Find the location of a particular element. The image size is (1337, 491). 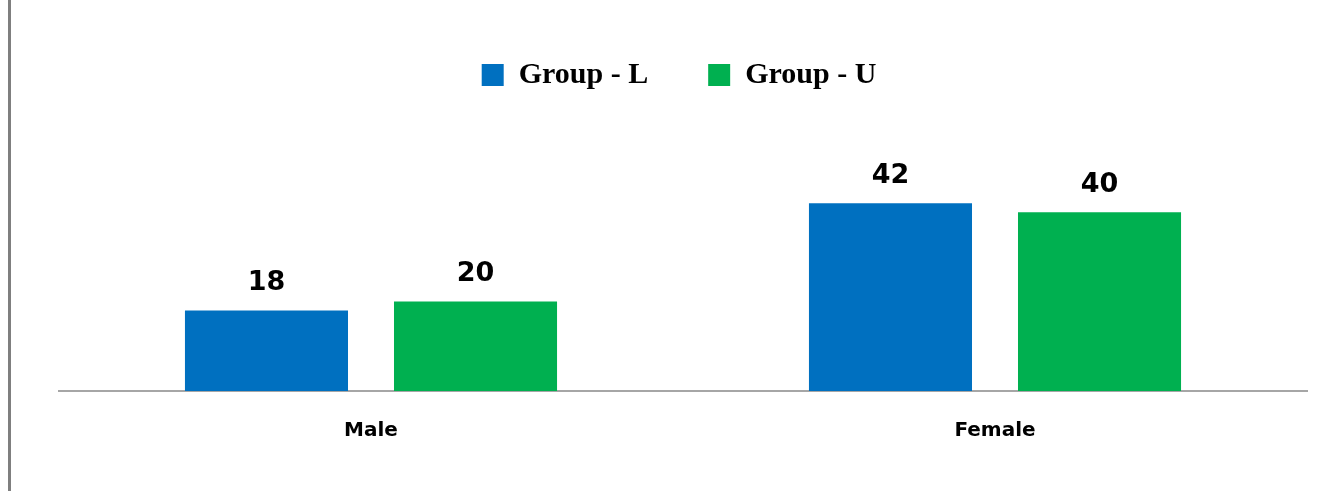

legend-label: Group - L is located at coordinates (583, 72).